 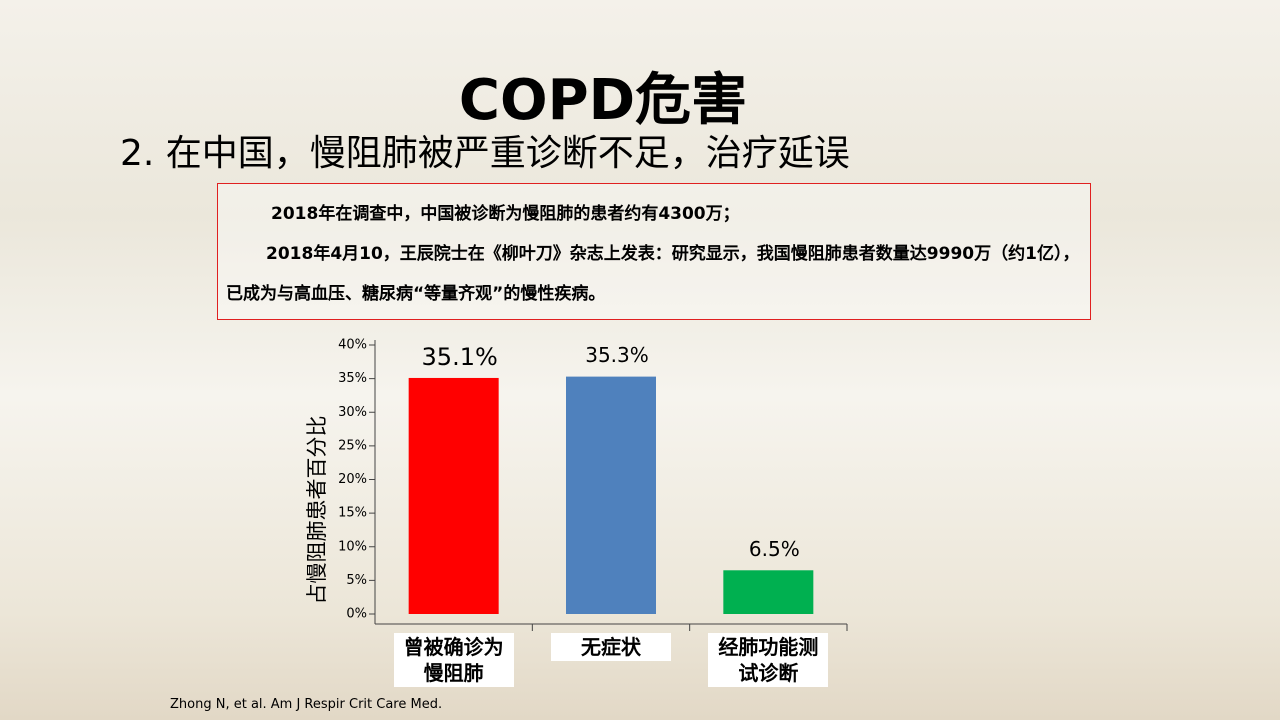 I want to click on y-tick-label: 10%, so click(x=352, y=546).